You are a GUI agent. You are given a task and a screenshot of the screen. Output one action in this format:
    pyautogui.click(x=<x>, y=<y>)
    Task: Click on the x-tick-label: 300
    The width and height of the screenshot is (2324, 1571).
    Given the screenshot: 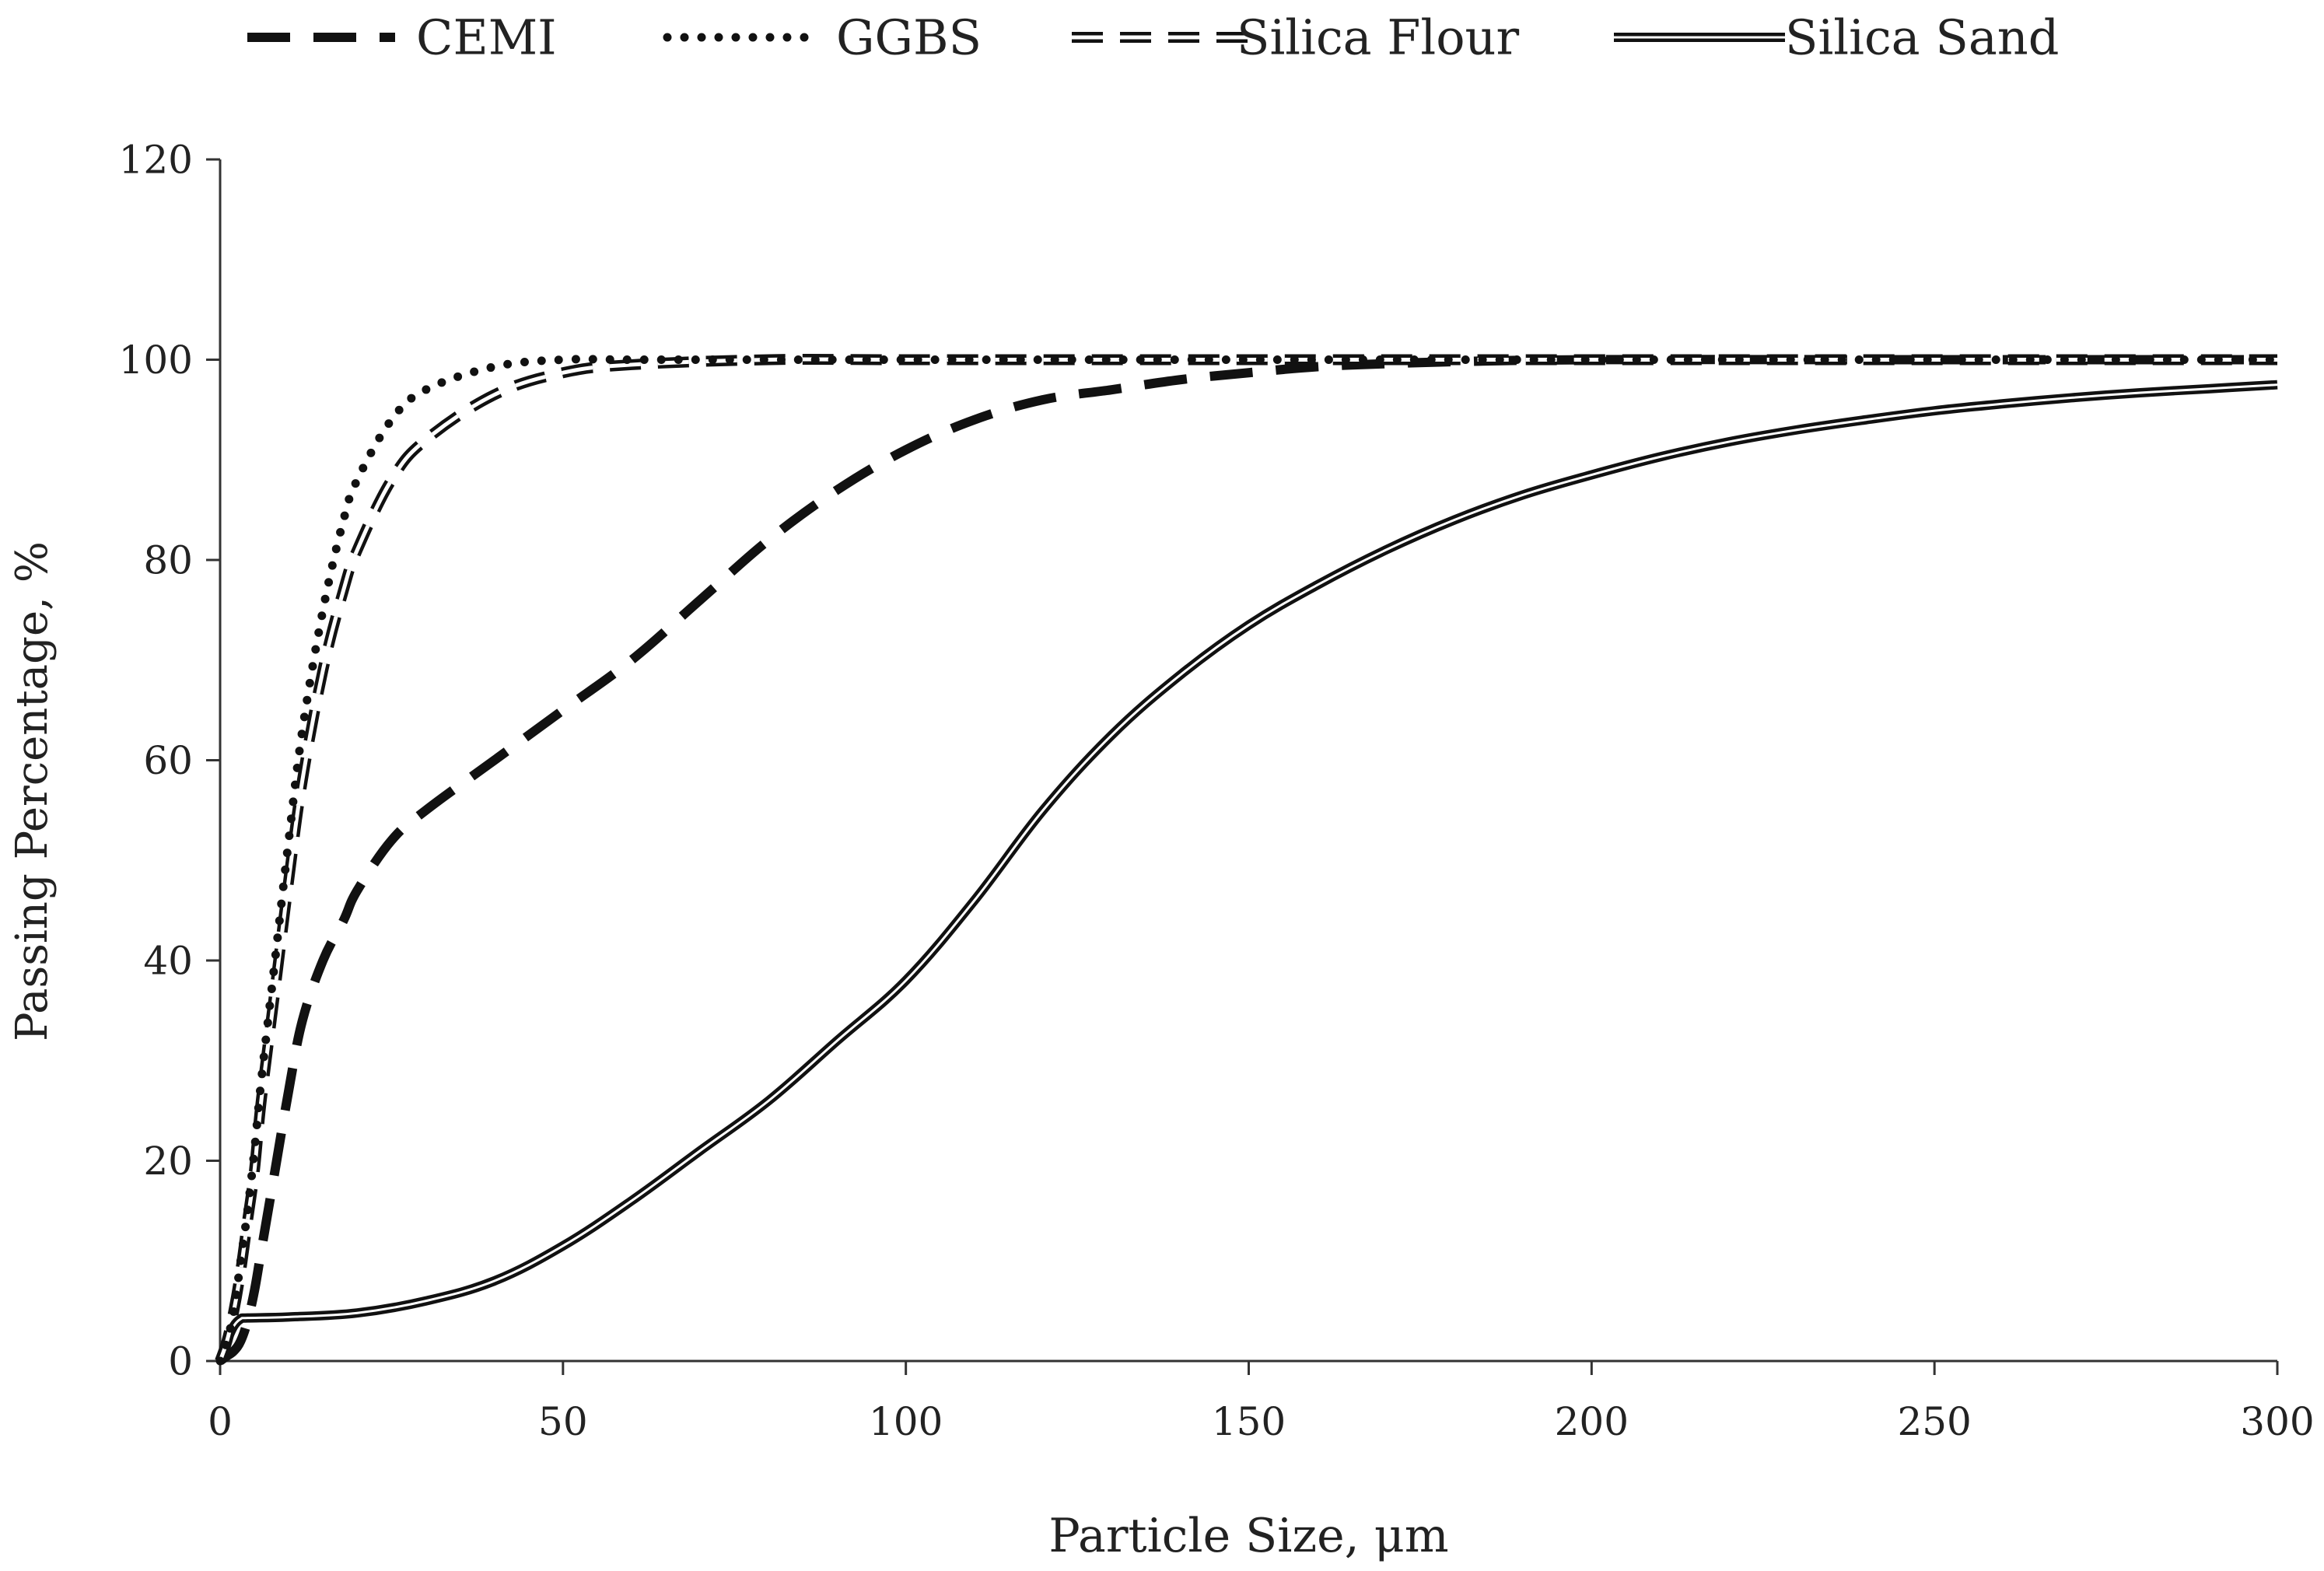 What is the action you would take?
    pyautogui.click(x=2277, y=1421)
    